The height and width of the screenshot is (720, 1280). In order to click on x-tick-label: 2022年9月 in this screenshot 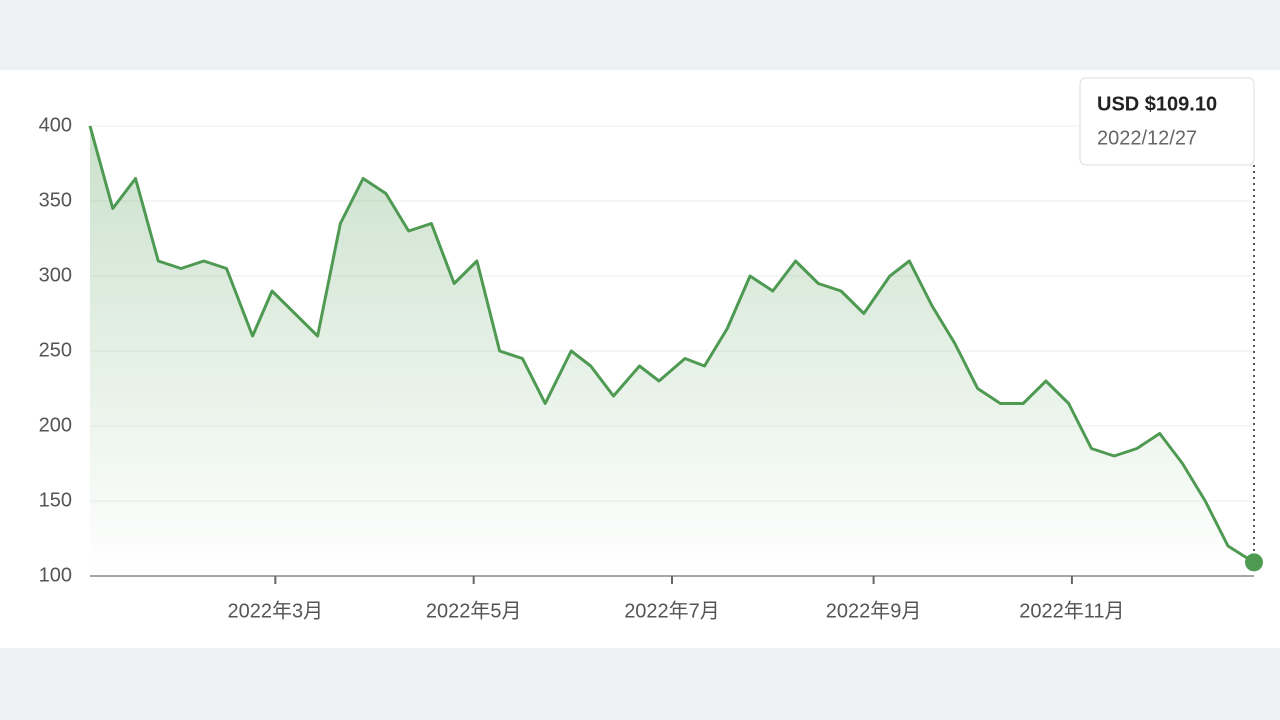, I will do `click(874, 610)`.